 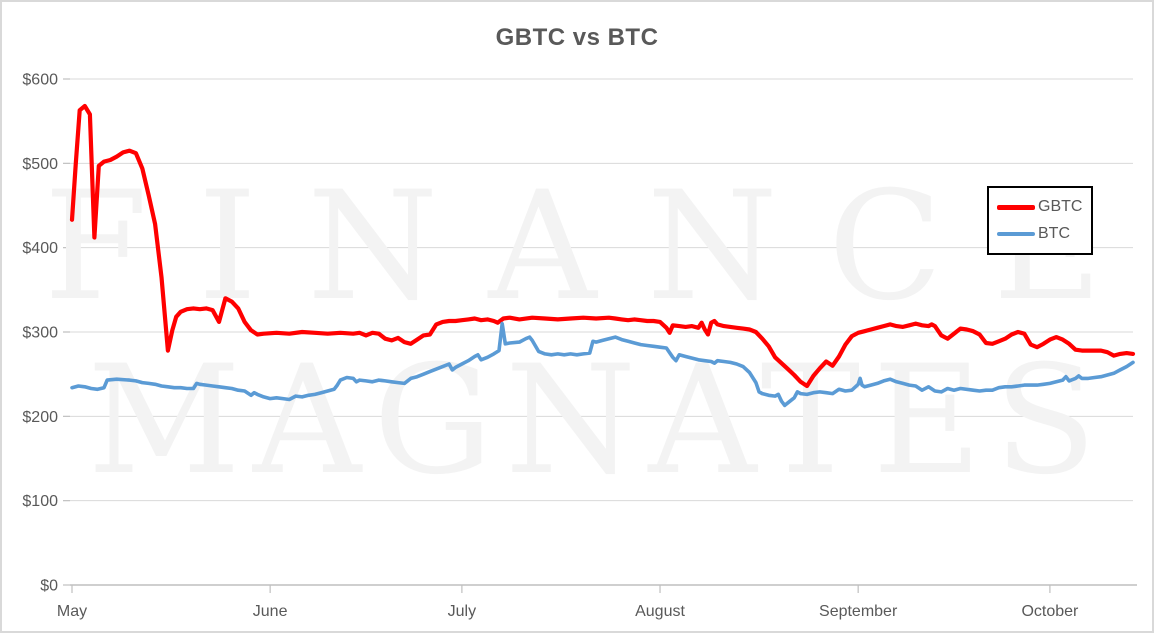 What do you see at coordinates (72, 611) in the screenshot?
I see `x-axis-label: May` at bounding box center [72, 611].